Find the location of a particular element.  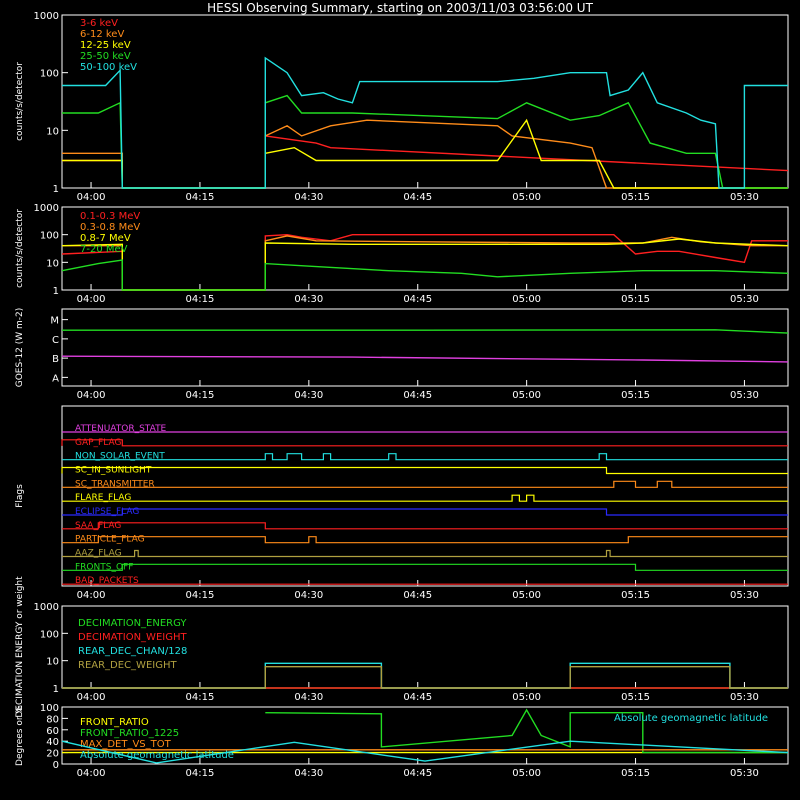

legend-entry: FRONT_RATIO is located at coordinates (114, 722).